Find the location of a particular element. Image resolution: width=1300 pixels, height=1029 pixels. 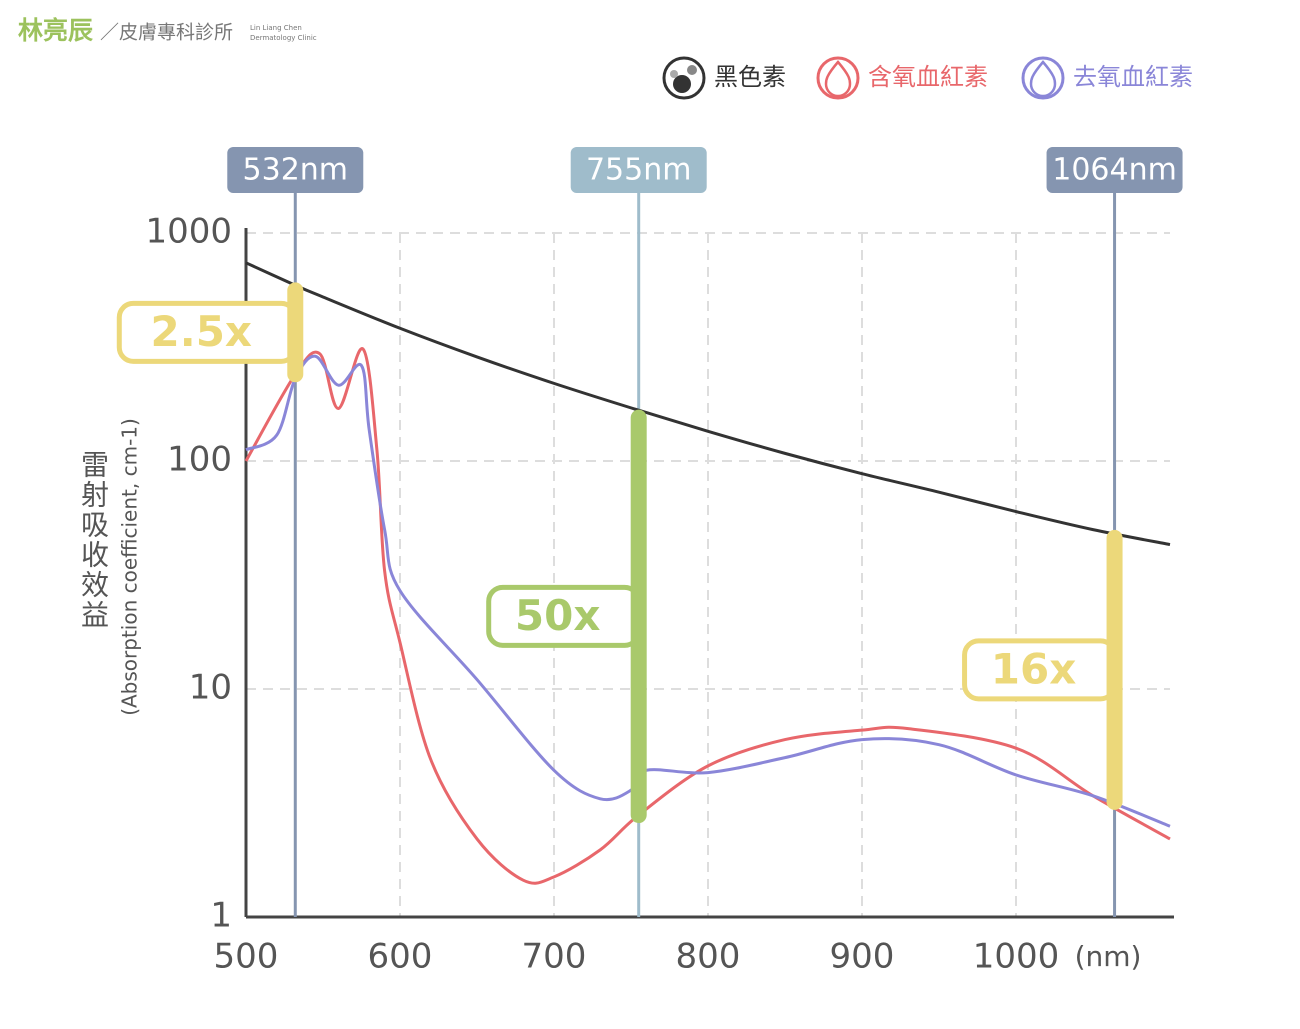

laser-label: 1064nm is located at coordinates (1114, 170).